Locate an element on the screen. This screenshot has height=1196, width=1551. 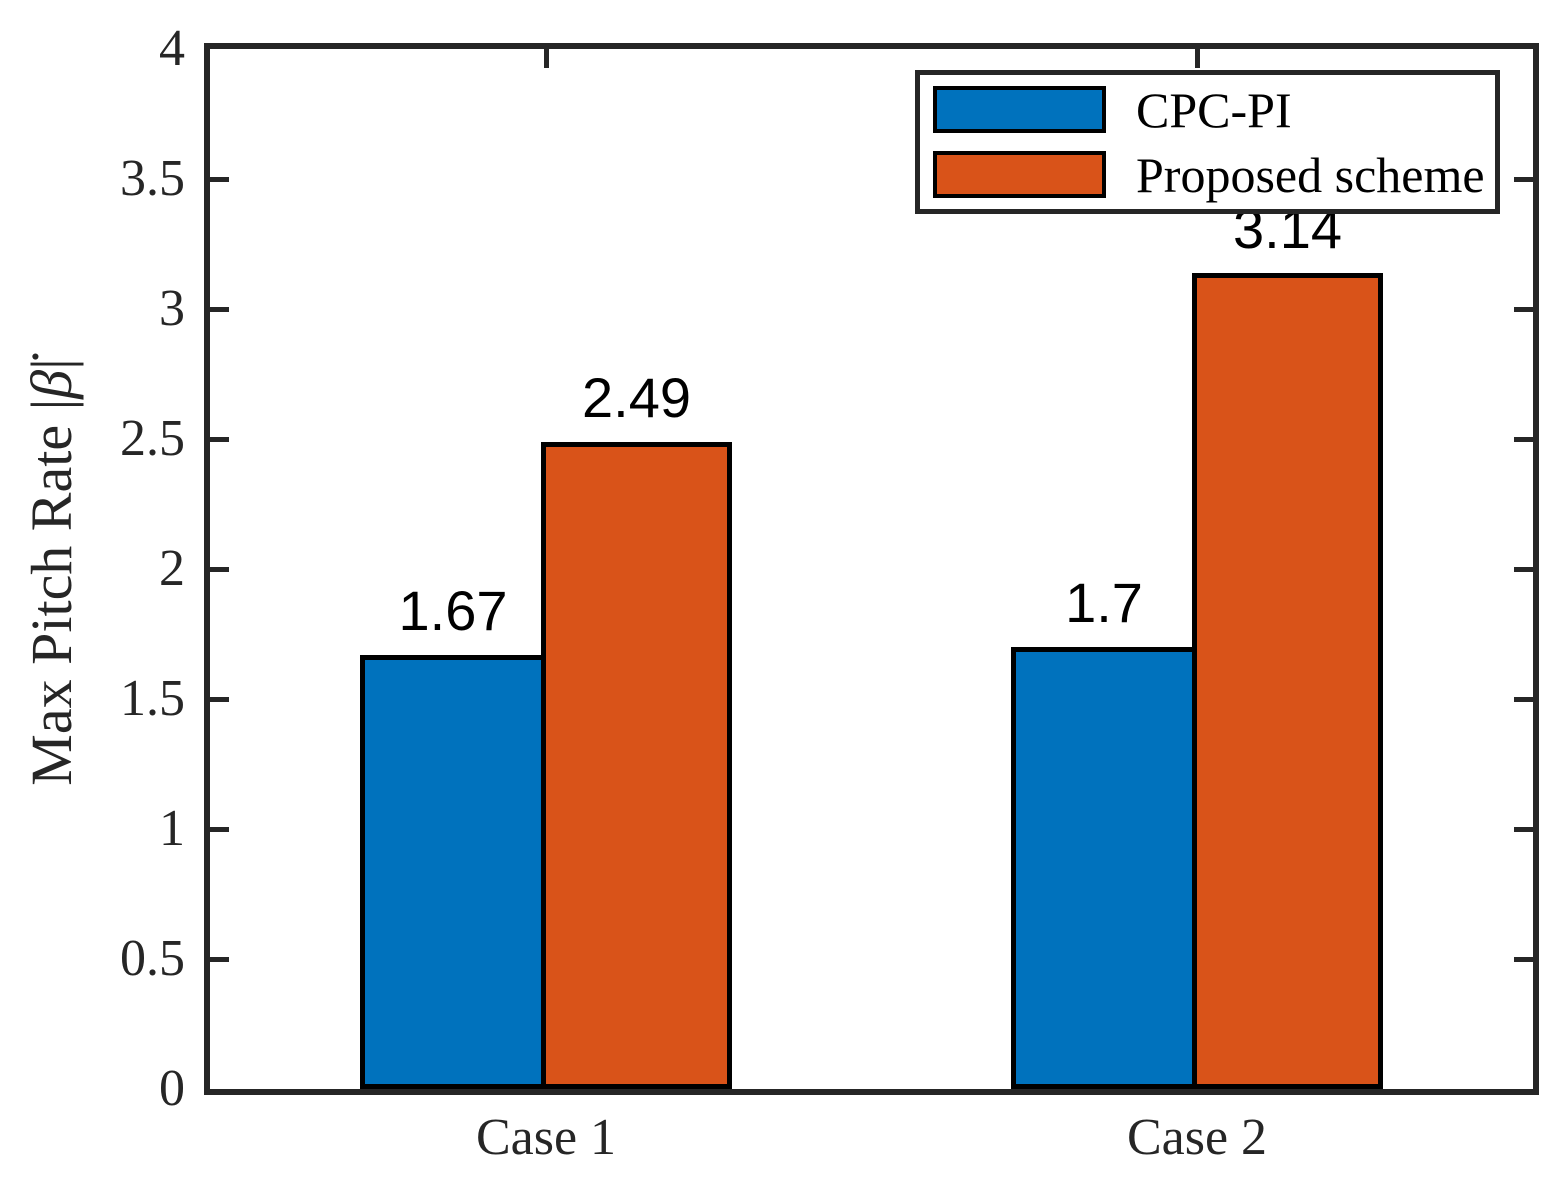
bar-case1-proposed-scheme is located at coordinates (636, 765).